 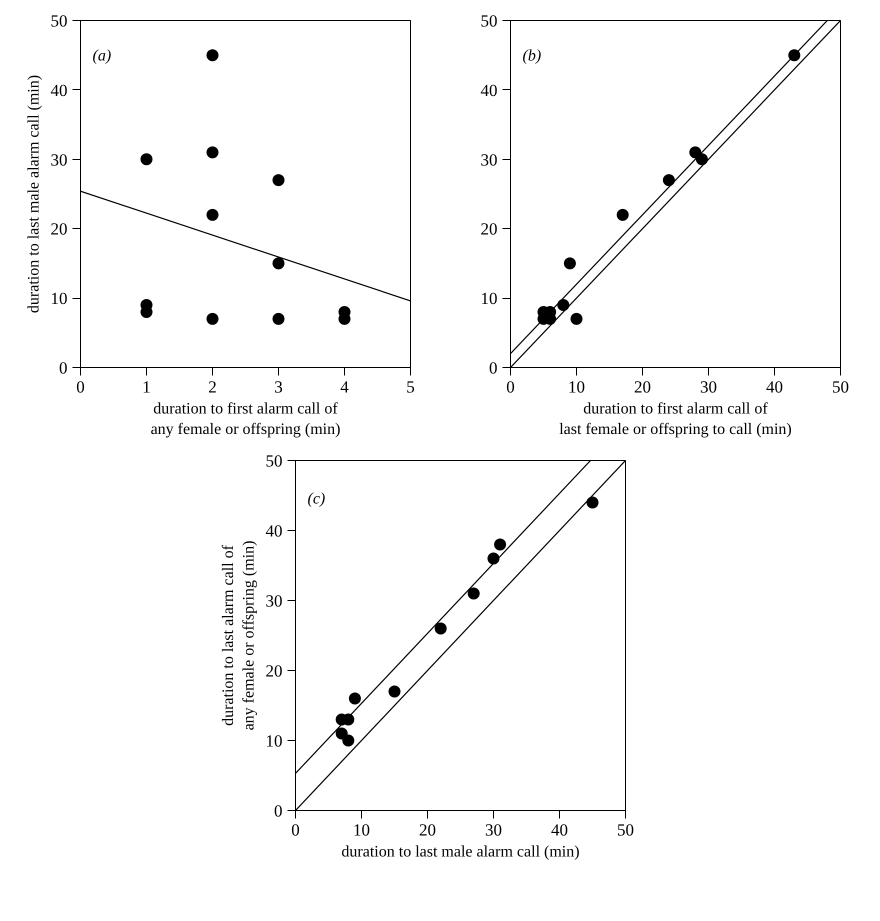 What do you see at coordinates (460, 852) in the screenshot?
I see `x-axis-title: duration to last male alarm call (min)` at bounding box center [460, 852].